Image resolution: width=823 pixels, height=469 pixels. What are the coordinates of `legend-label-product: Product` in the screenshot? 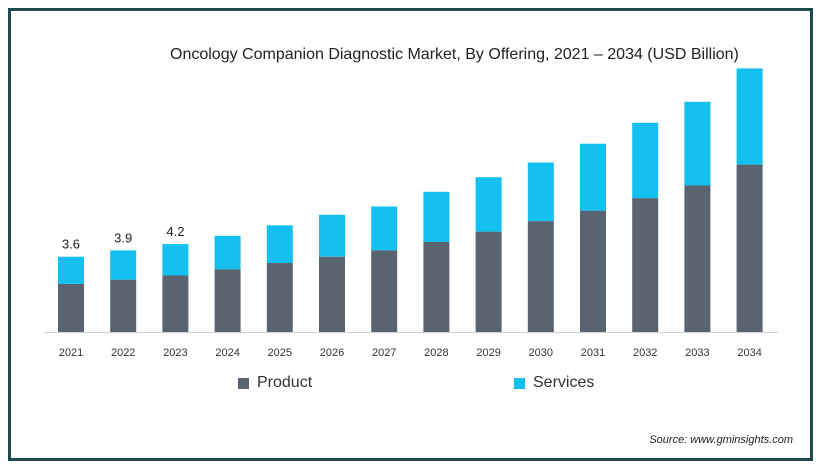 It's located at (285, 382).